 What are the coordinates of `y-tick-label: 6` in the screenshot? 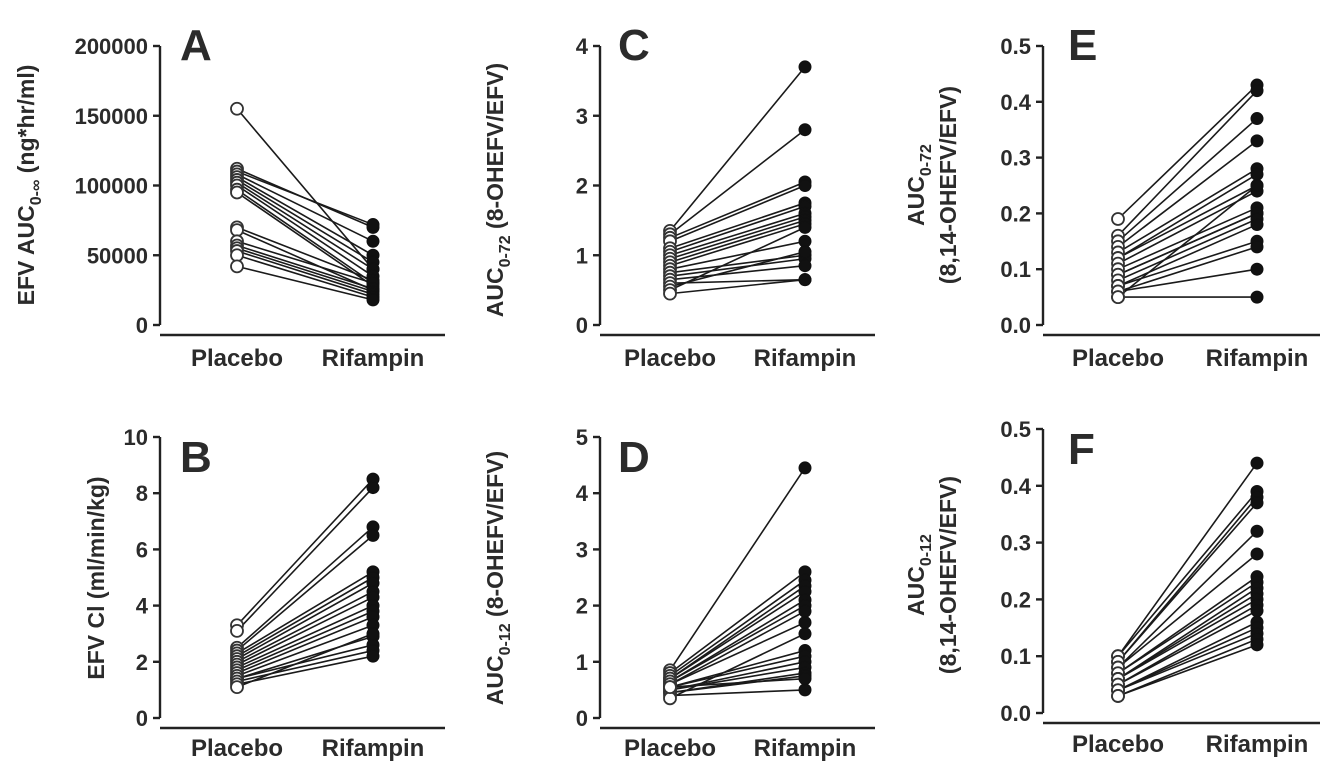 It's located at (142, 549).